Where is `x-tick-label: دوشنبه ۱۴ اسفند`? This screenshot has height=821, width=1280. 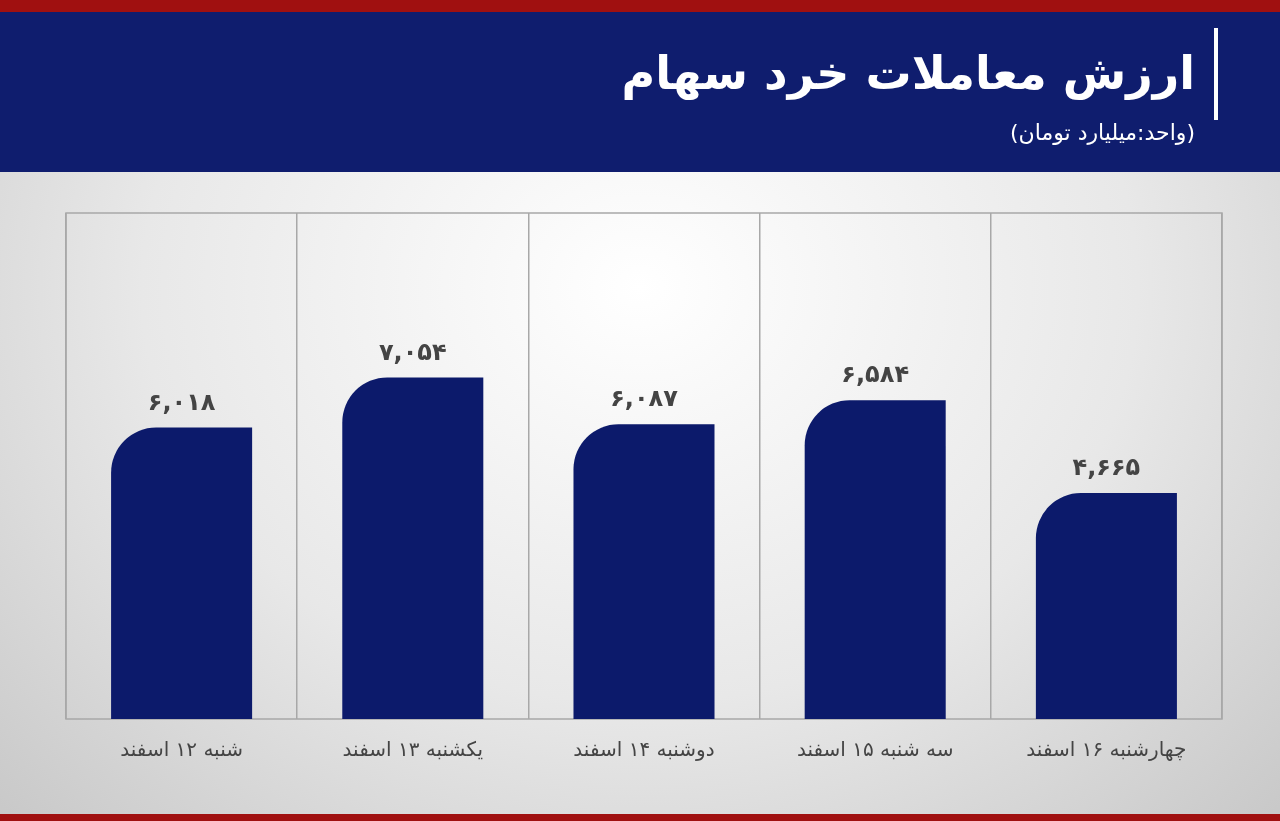
x-tick-label: دوشنبه ۱۴ اسفند is located at coordinates (644, 749).